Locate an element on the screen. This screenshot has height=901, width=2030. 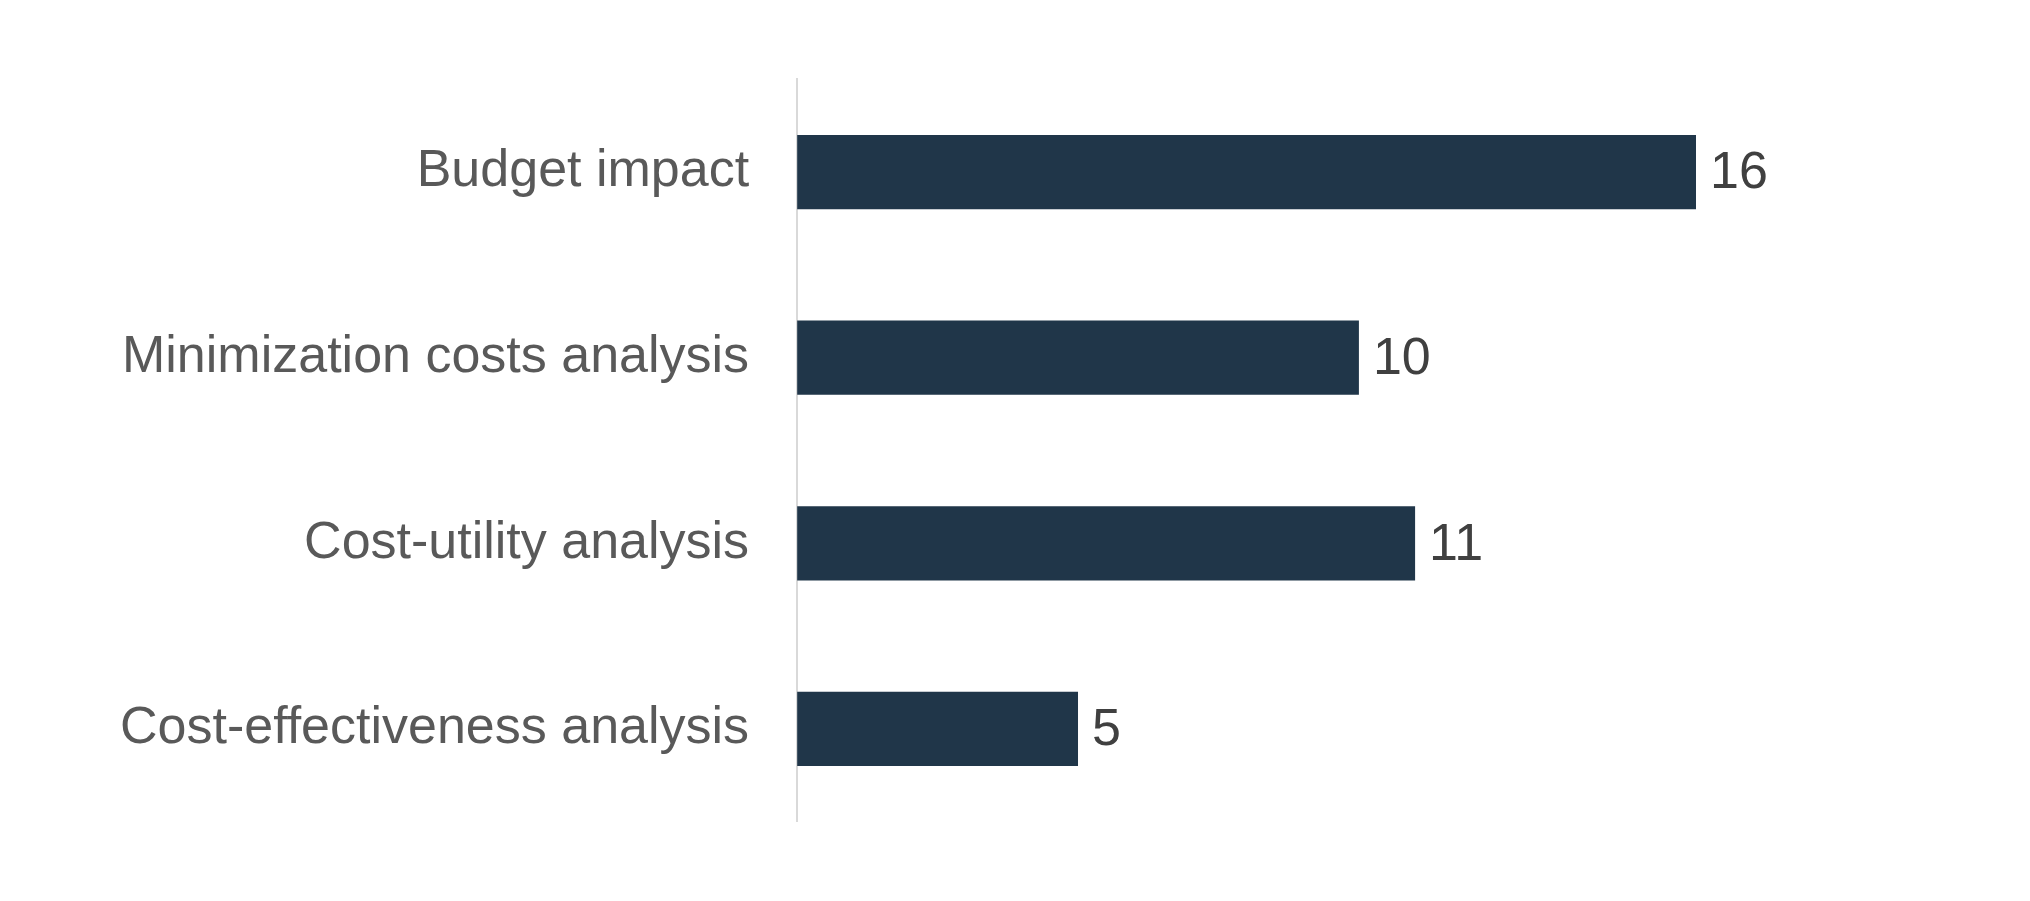
y-tick-label: Cost-effectiveness analysis is located at coordinates (434, 725).